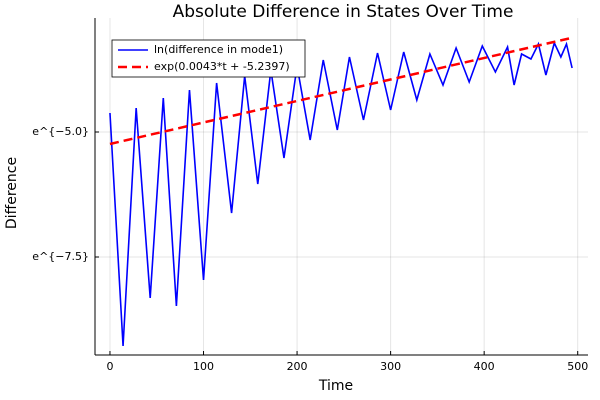 Image resolution: width=600 pixels, height=400 pixels. I want to click on x-tick-label: 400, so click(484, 366).